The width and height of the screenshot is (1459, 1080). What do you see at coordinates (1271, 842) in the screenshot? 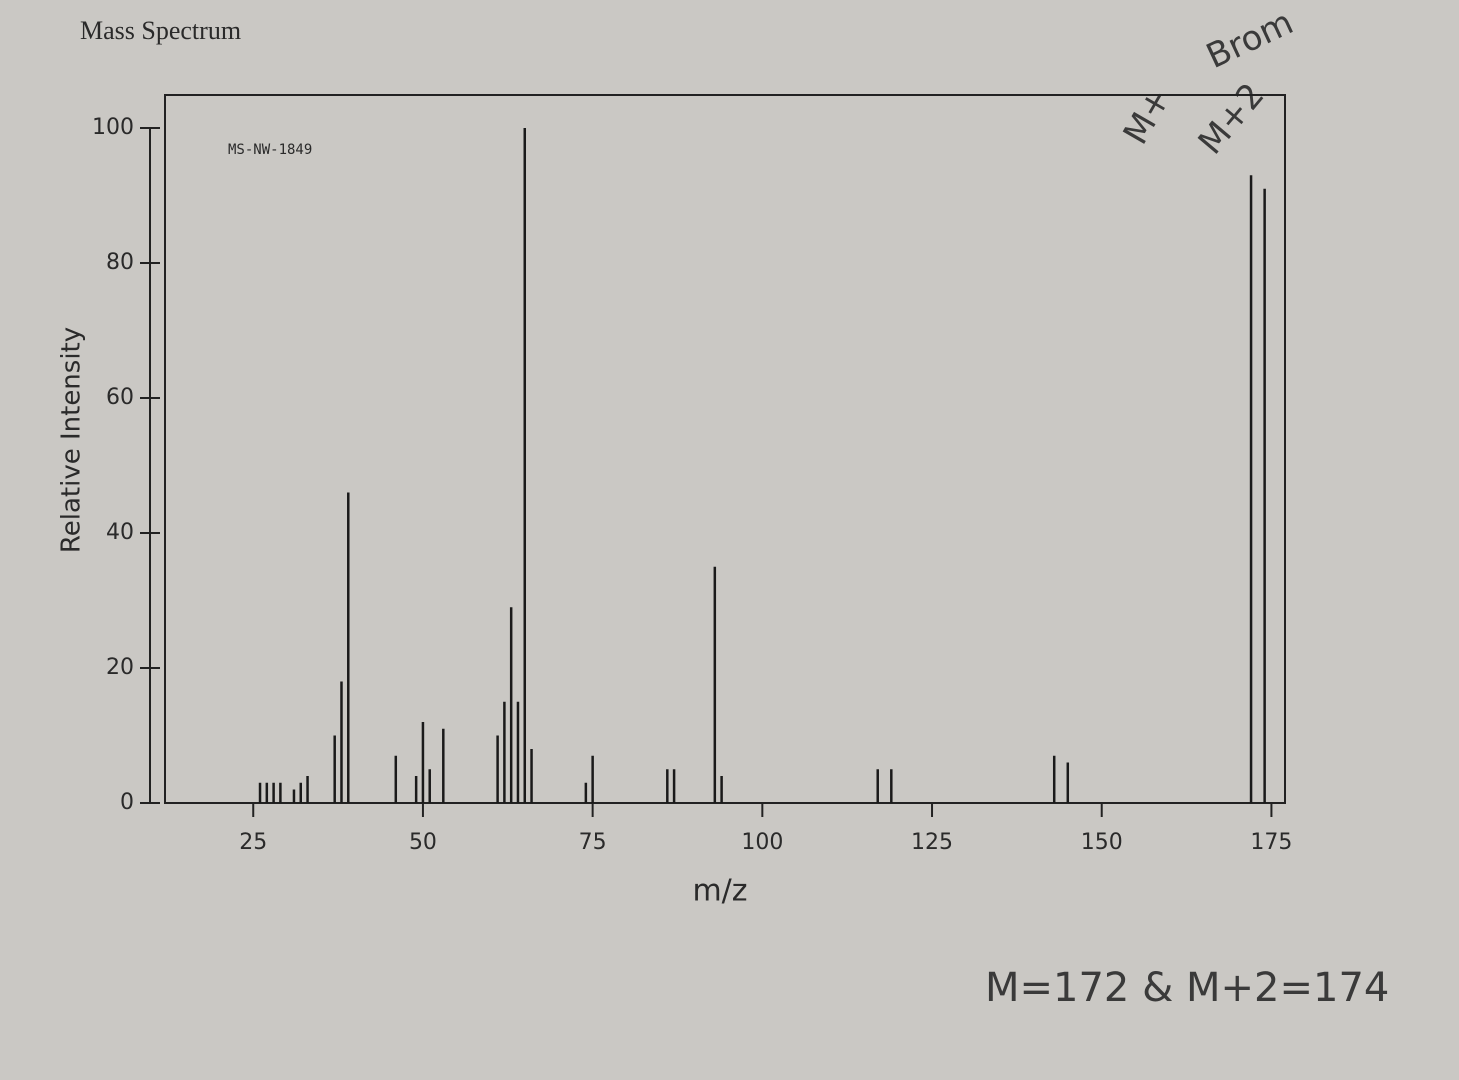
I see `x-tick-label: 175` at bounding box center [1271, 842].